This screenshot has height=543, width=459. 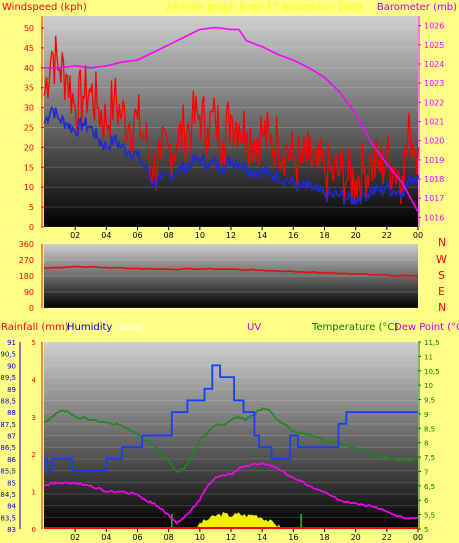 What do you see at coordinates (11, 483) in the screenshot?
I see `humidity-tick-label: 85` at bounding box center [11, 483].